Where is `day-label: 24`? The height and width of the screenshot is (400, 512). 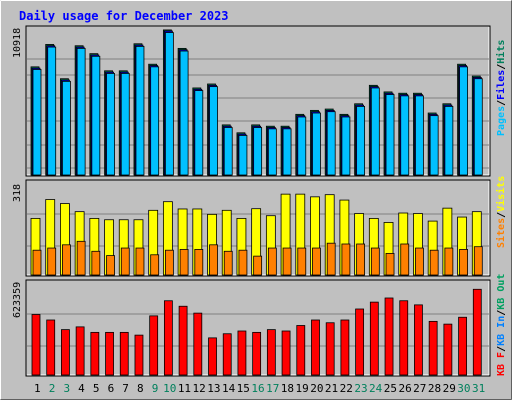
day-label: 24 is located at coordinates (376, 388).